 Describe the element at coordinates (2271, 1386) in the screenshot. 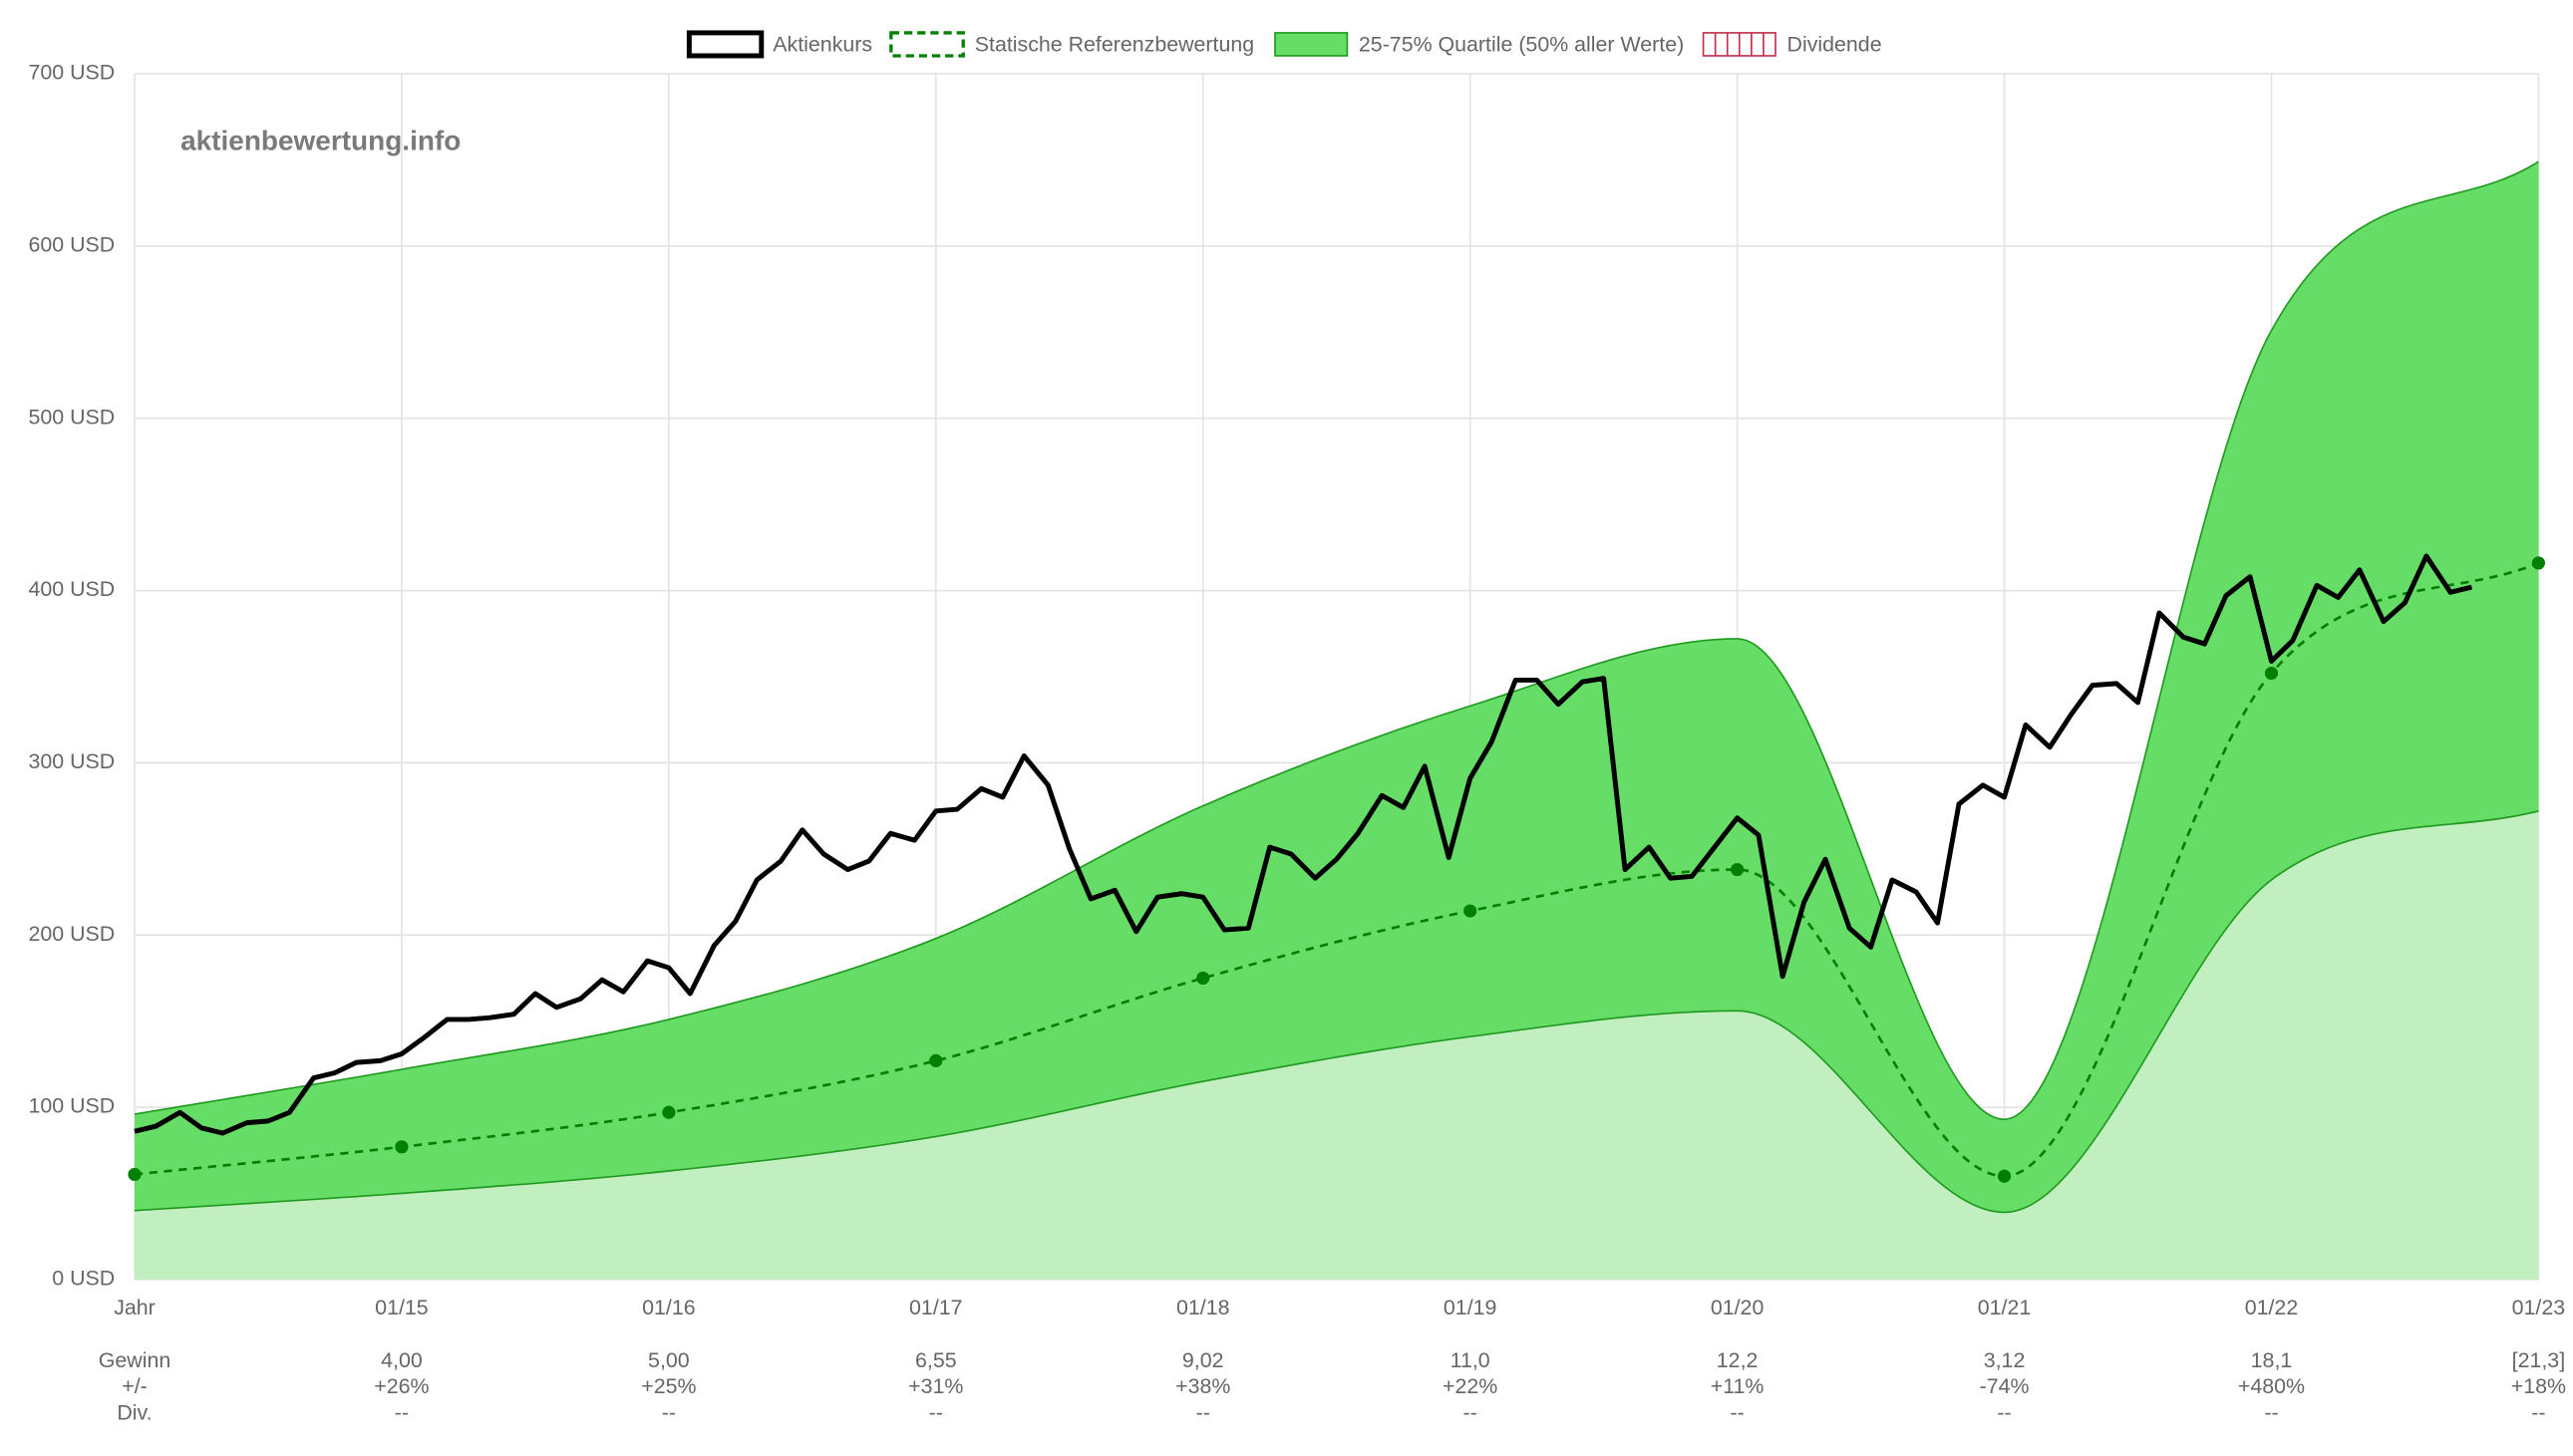

I see `footer-cell: +480%` at that location.